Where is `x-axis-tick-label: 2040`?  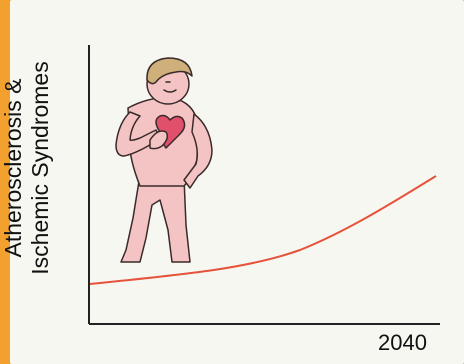
x-axis-tick-label: 2040 is located at coordinates (402, 342).